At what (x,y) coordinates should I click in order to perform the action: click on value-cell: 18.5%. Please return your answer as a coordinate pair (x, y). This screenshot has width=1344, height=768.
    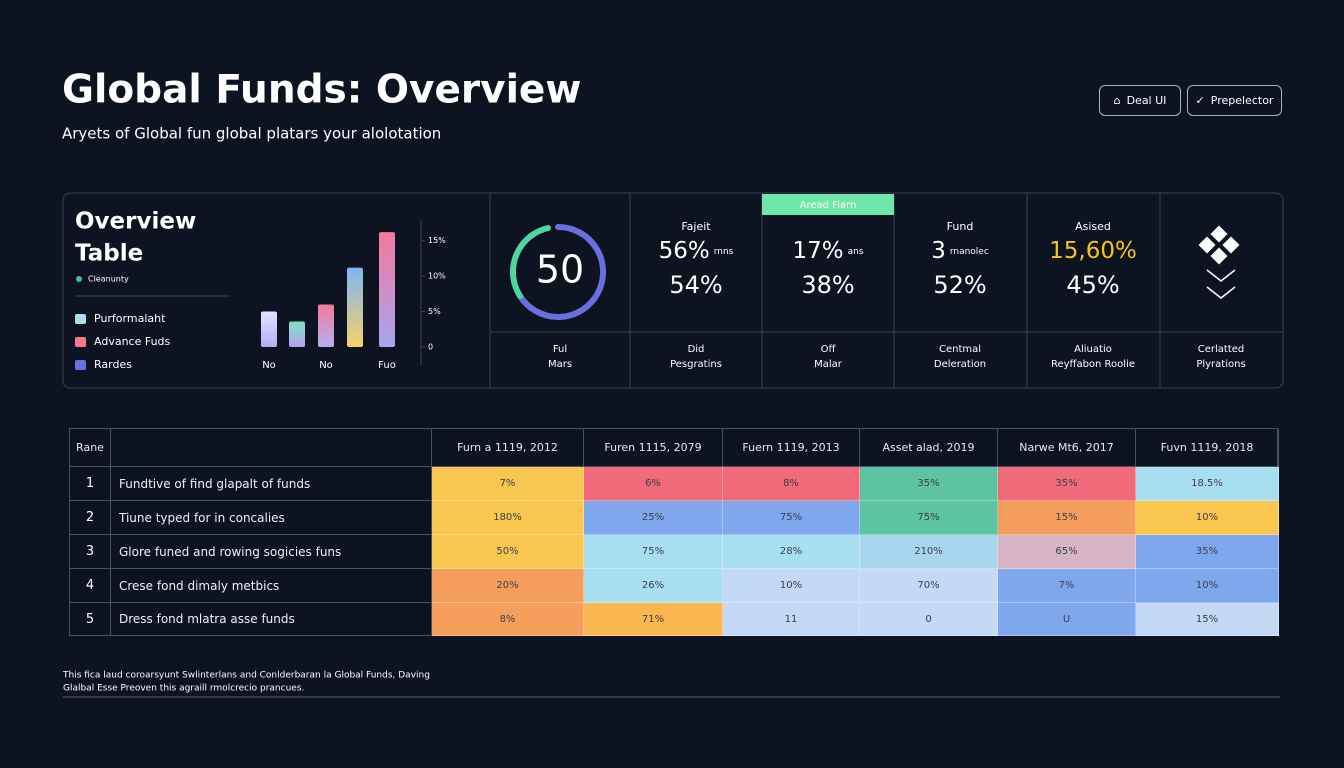
    Looking at the image, I should click on (1207, 484).